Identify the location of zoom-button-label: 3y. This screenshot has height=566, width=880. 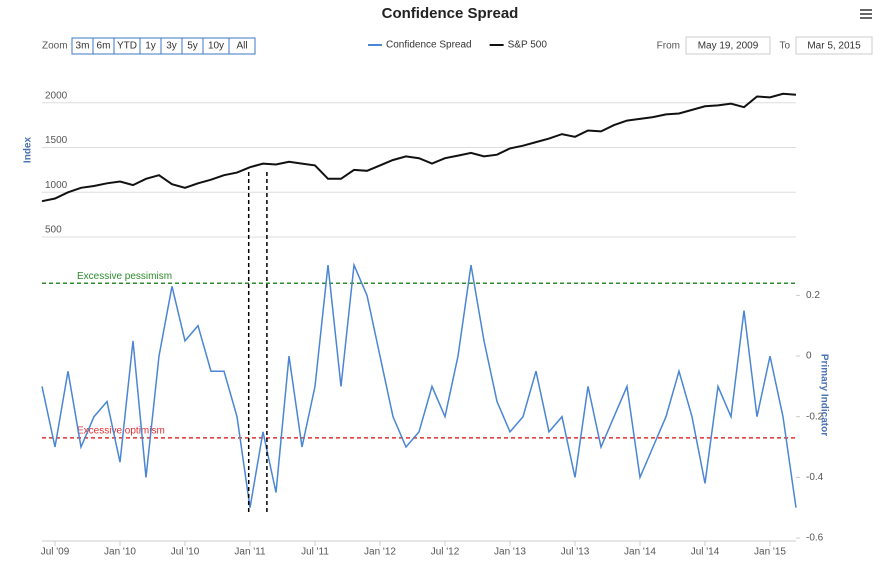
(171, 46).